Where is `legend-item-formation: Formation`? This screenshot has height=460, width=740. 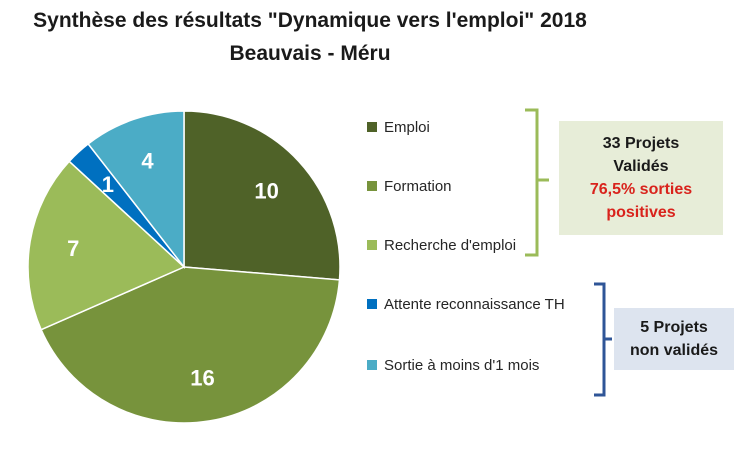
legend-item-formation: Formation is located at coordinates (409, 186).